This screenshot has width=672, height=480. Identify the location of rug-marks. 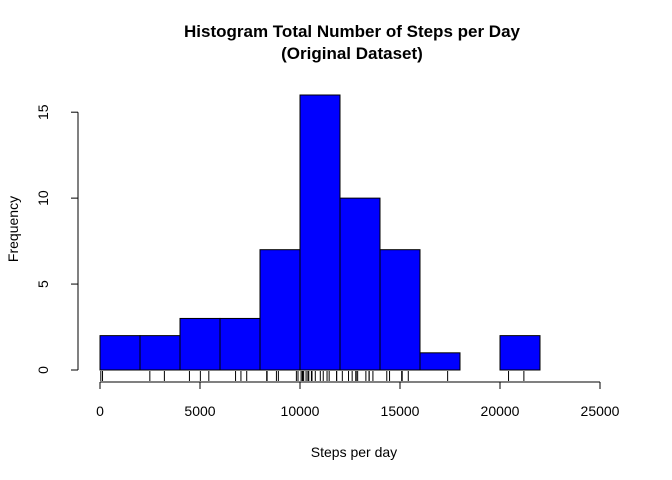
(312, 376).